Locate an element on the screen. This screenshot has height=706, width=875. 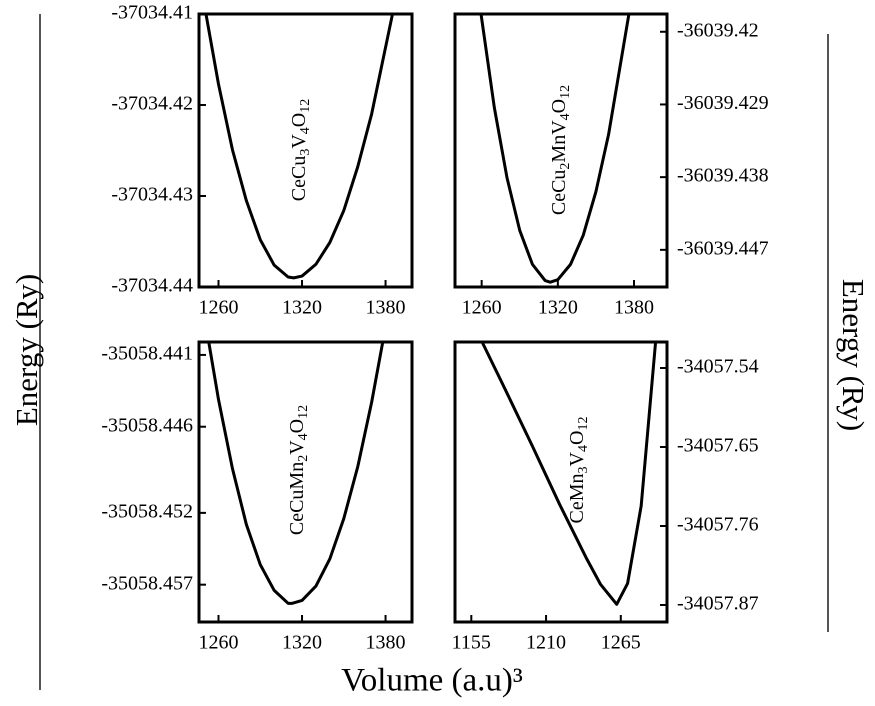
x-tick-label: 1210 is located at coordinates (546, 643).